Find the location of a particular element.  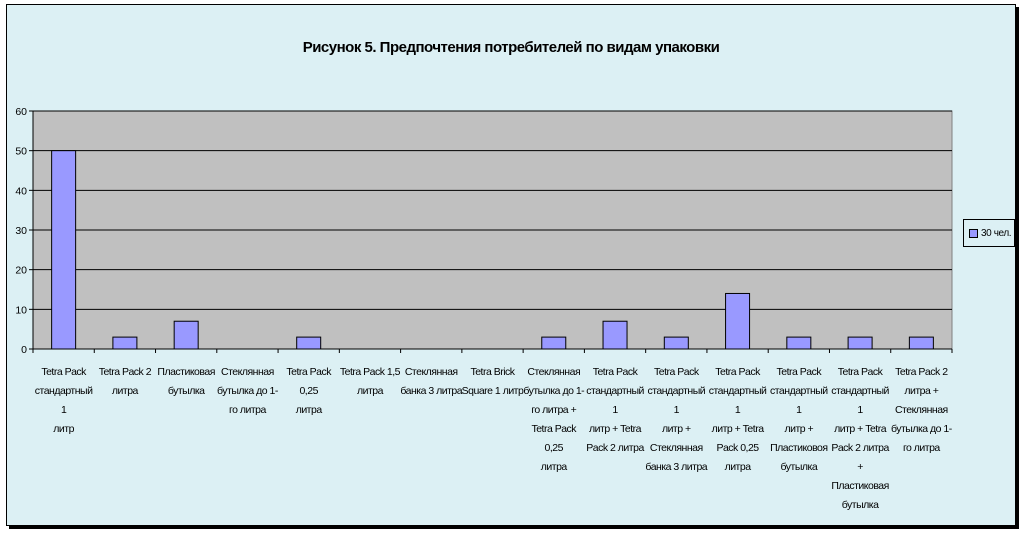

x-tick-label-line: литр is located at coordinates (63, 429).